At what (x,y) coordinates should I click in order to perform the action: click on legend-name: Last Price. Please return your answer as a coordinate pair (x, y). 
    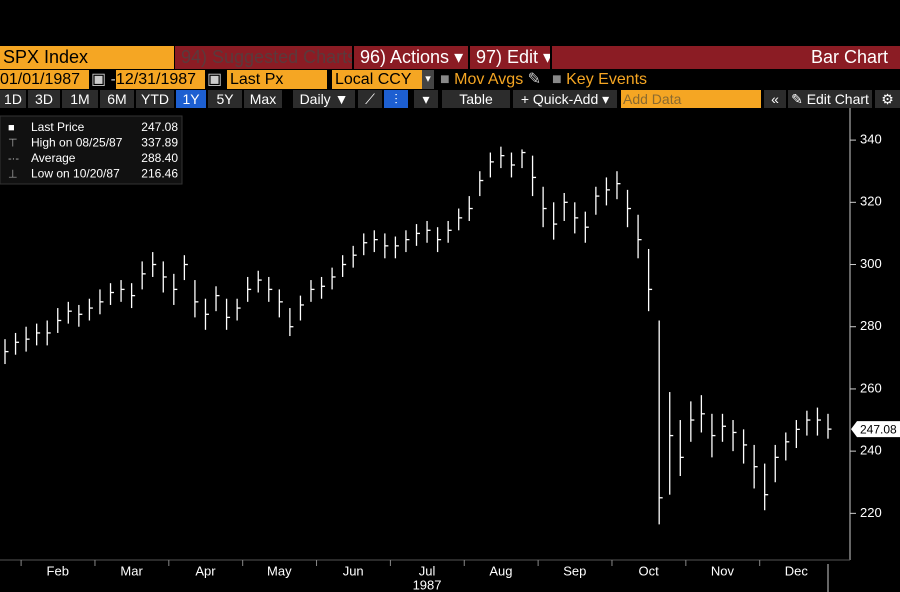
    Looking at the image, I should click on (58, 127).